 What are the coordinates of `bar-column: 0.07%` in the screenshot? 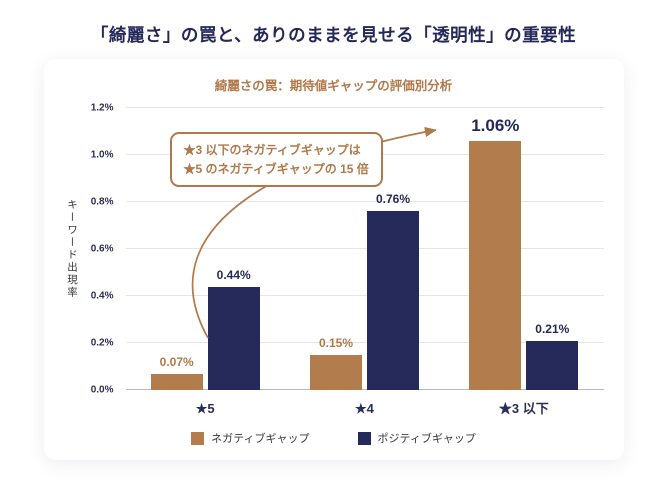 It's located at (176, 249).